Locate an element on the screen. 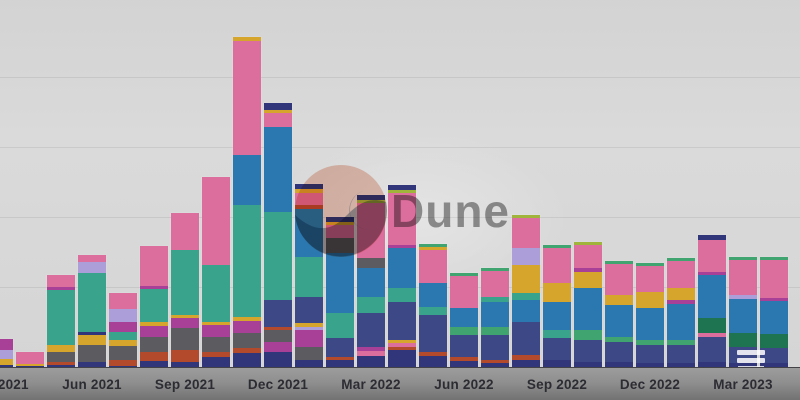 The width and height of the screenshot is (800, 400). stacked-bar-dec-2022 is located at coordinates (650, 315).